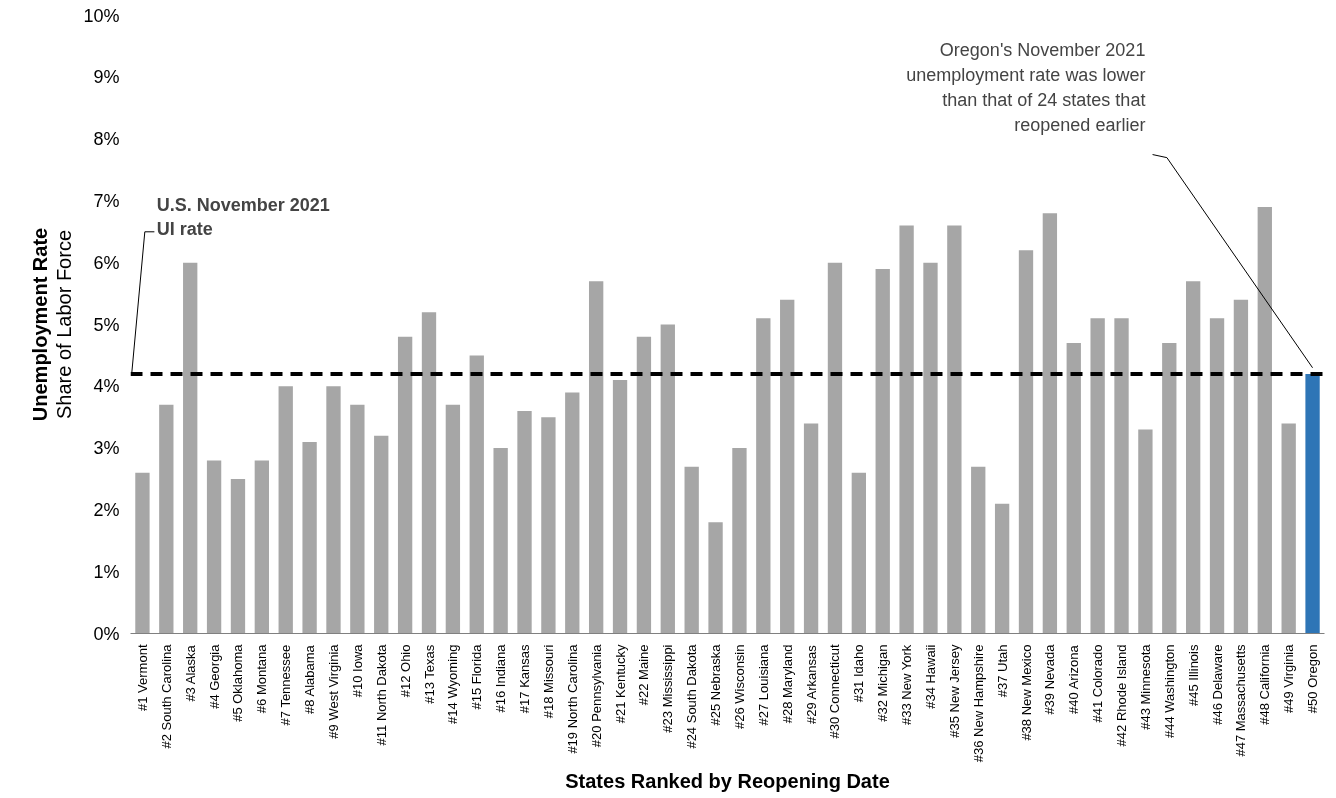 The width and height of the screenshot is (1336, 798). Describe the element at coordinates (106, 324) in the screenshot. I see `y-tick-label: 5%` at that location.